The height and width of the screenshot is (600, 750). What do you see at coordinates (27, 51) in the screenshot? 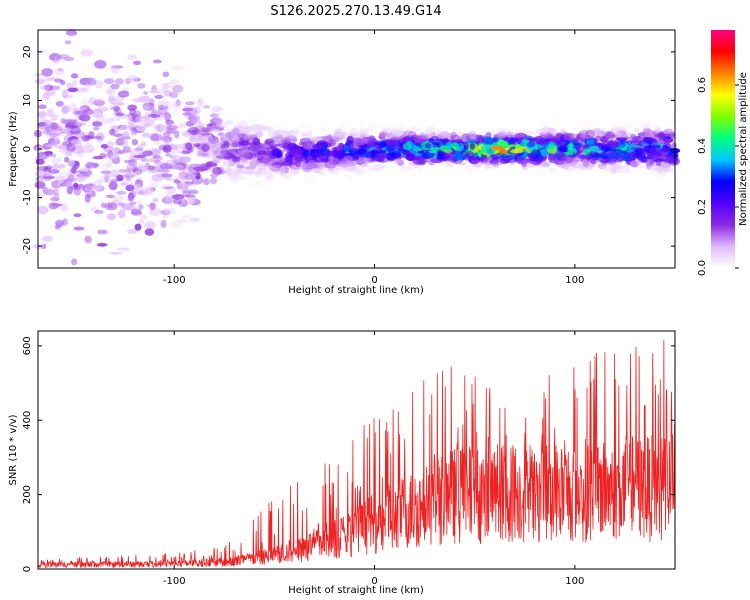
I see `y-tick-label: 20` at bounding box center [27, 51].